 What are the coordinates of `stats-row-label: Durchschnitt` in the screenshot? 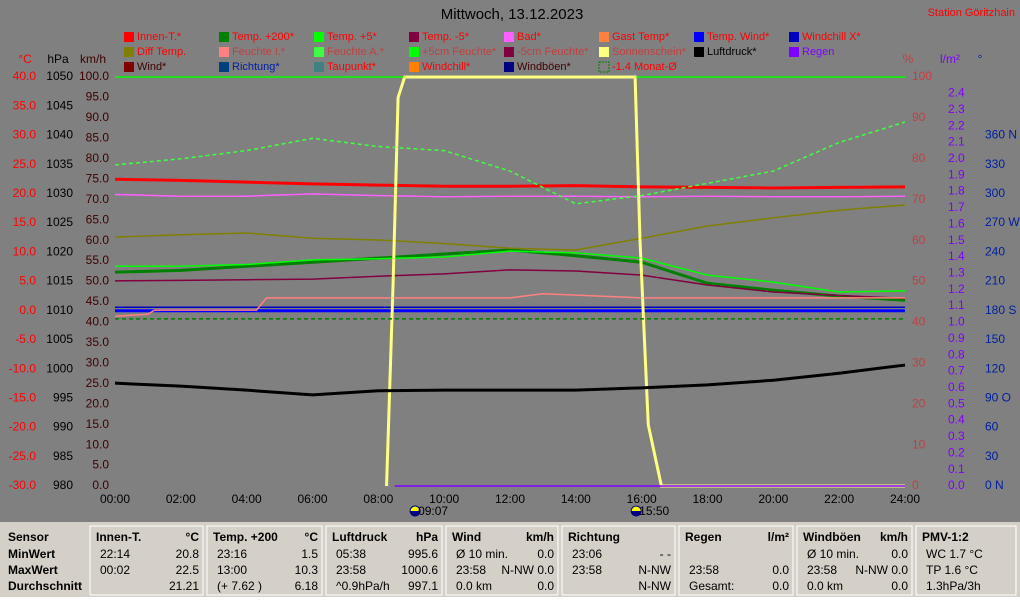 It's located at (45, 586).